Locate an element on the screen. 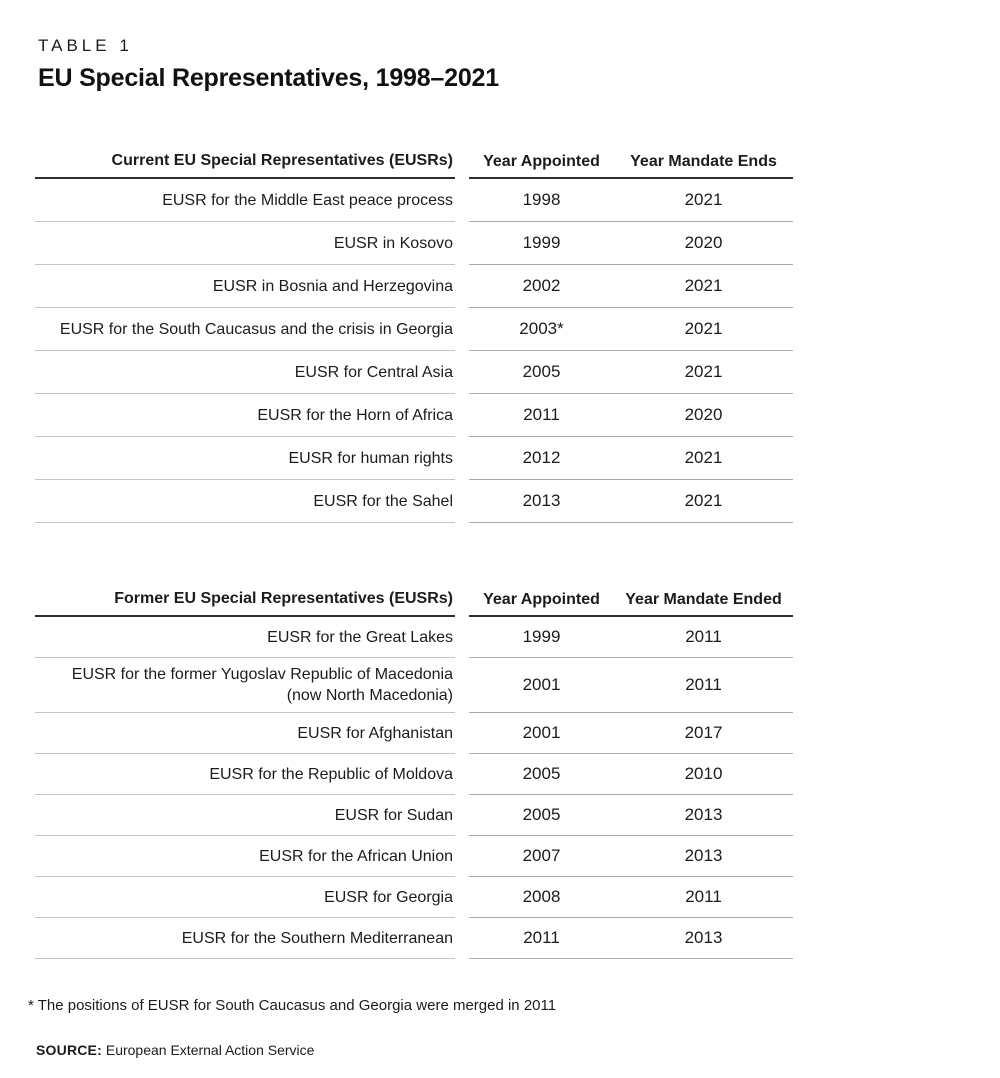 The width and height of the screenshot is (1000, 1078). table-number-label: TABLE 1 is located at coordinates (85, 45).